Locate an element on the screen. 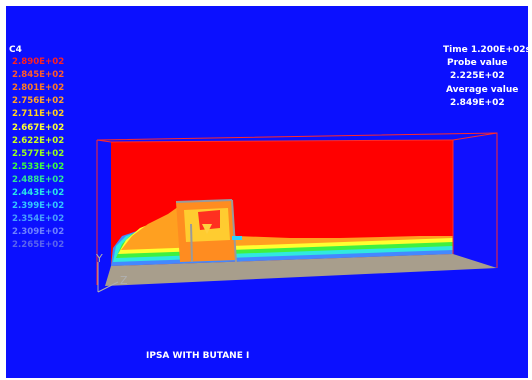 The image size is (532, 380). legend-entry: 2.711E+02 is located at coordinates (38, 114).